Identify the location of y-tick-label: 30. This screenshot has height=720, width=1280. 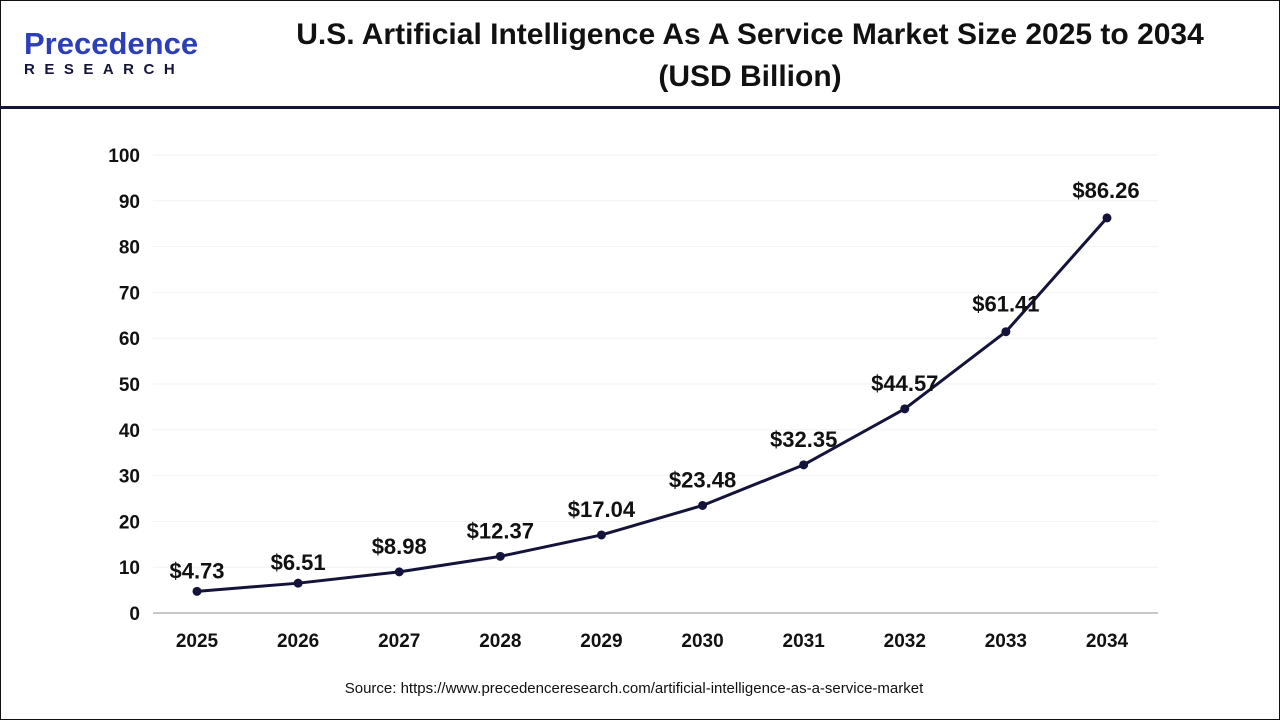
(129, 477).